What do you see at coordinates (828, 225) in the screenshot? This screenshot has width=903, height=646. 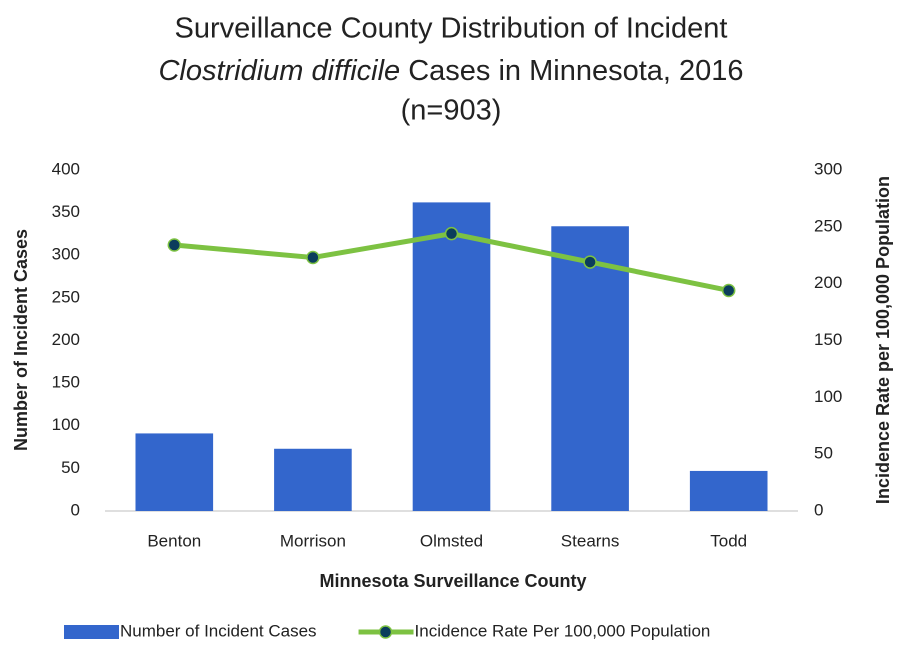 I see `y2-tick-label: 250` at bounding box center [828, 225].